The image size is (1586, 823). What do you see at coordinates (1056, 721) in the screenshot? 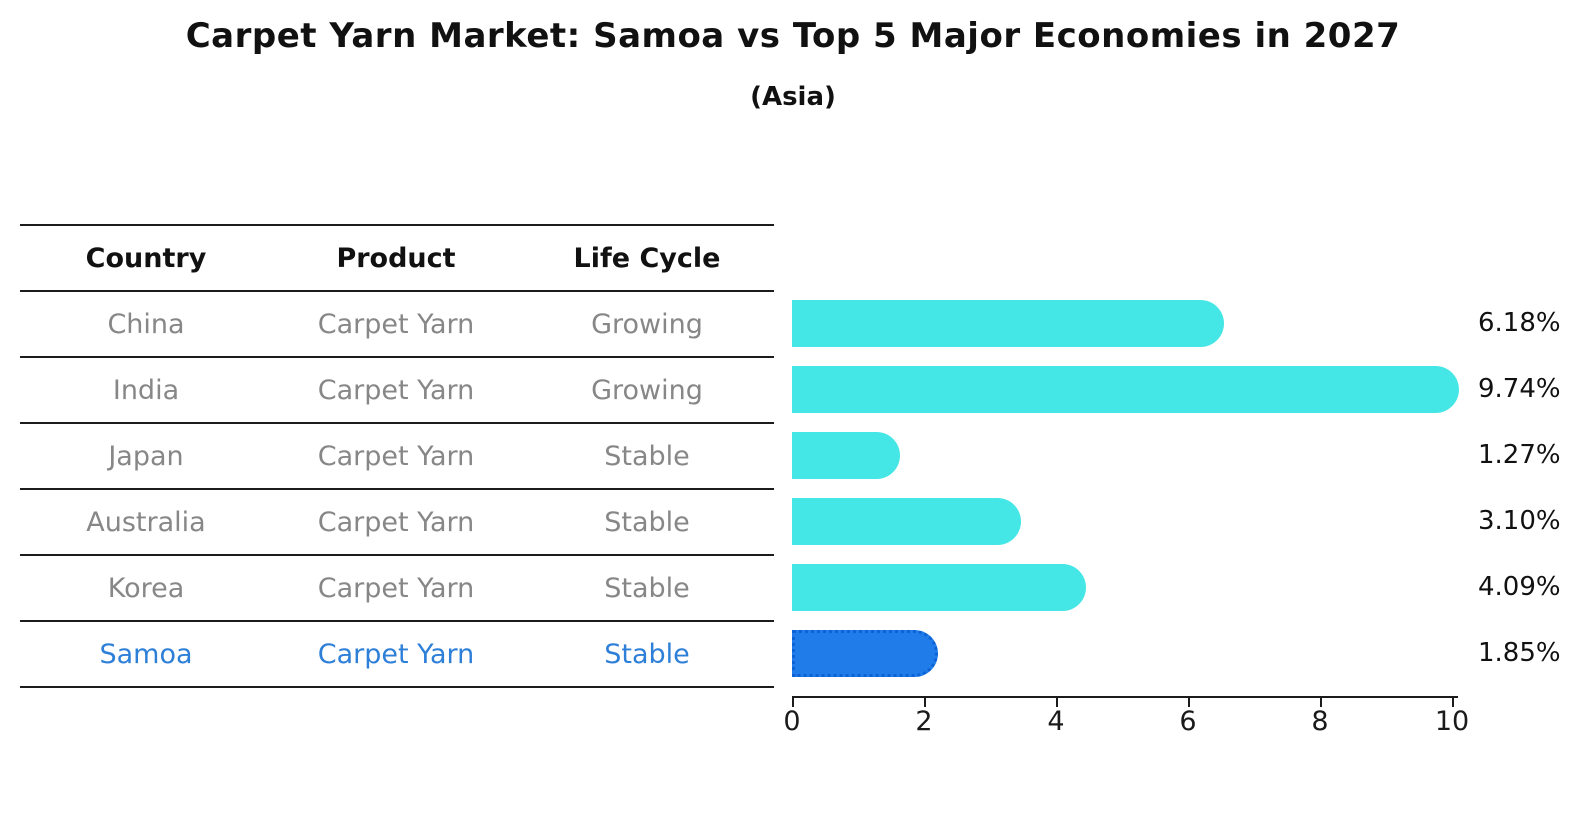
I see `x-axis-tick-label: 4` at bounding box center [1056, 721].